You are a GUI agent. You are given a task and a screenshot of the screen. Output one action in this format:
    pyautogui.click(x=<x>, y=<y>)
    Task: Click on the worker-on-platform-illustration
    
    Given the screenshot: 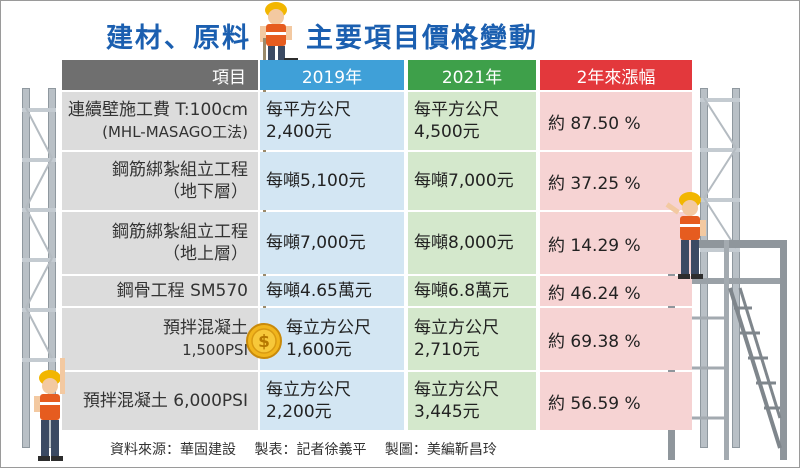 What is the action you would take?
    pyautogui.click(x=685, y=235)
    